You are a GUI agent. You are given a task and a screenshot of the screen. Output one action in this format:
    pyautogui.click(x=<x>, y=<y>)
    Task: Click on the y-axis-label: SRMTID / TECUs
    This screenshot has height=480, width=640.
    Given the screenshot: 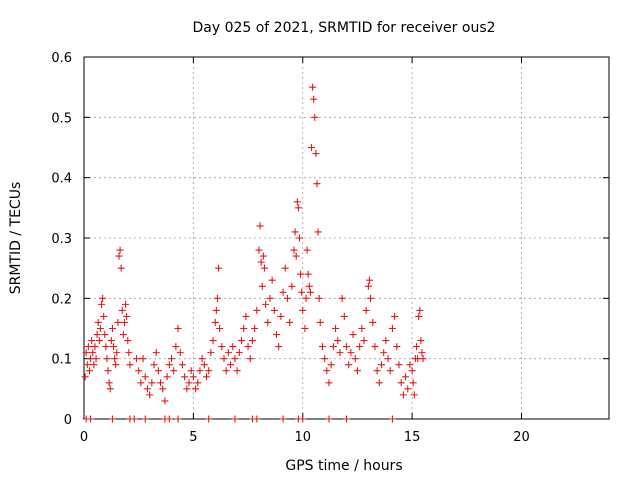 What is the action you would take?
    pyautogui.click(x=16, y=238)
    